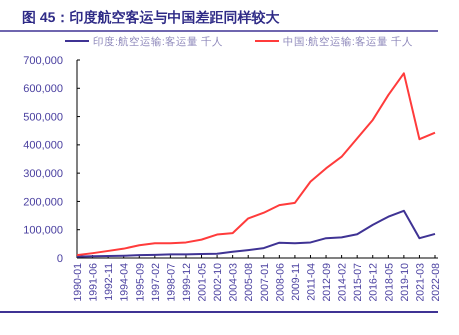 The image size is (459, 335). Describe the element at coordinates (124, 282) in the screenshot. I see `x-tick-label: 1994-04` at that location.